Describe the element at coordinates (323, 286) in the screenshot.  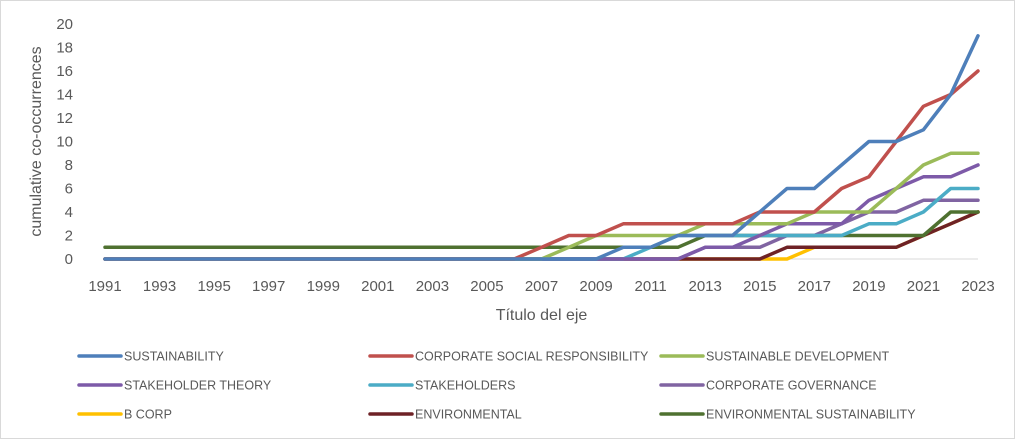
I see `x-tick-label: 1999` at that location.